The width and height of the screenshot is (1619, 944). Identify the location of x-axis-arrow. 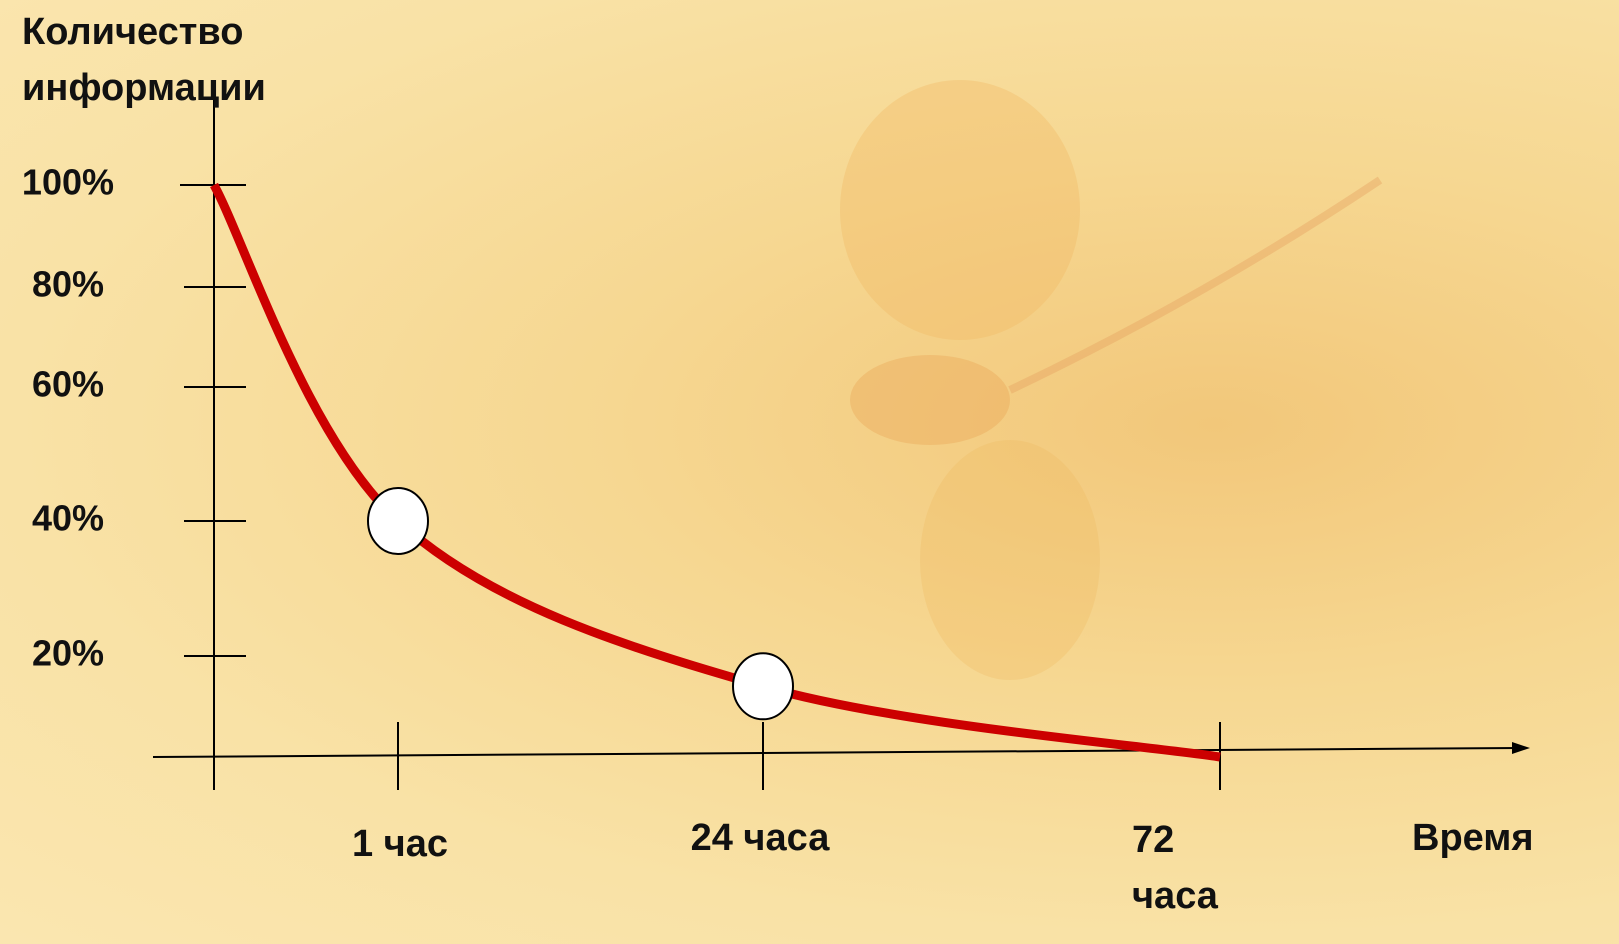
(1521, 748).